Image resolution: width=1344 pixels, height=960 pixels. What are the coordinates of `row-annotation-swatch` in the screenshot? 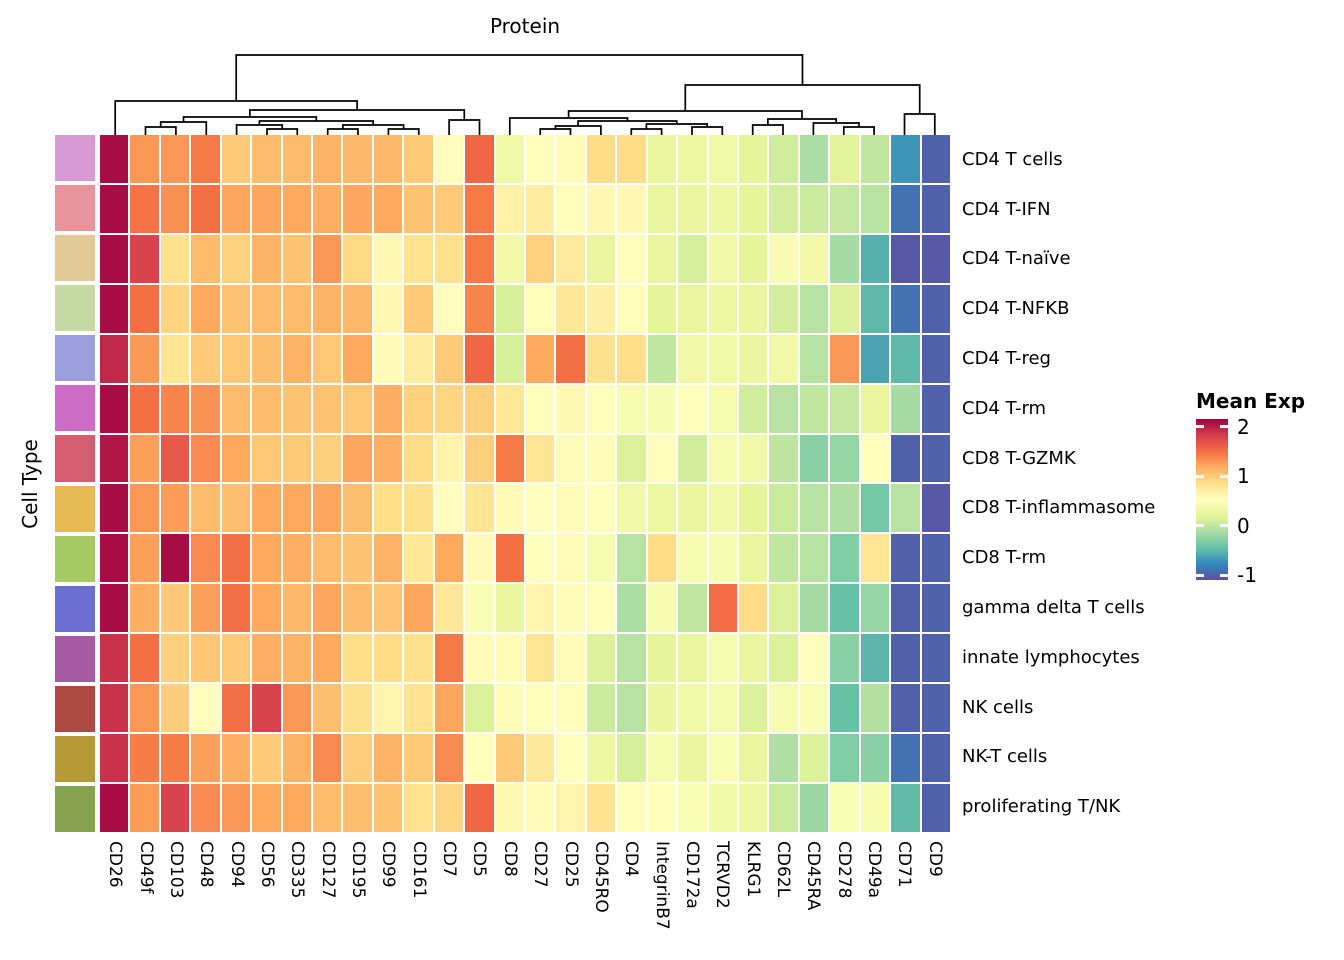 It's located at (75, 458).